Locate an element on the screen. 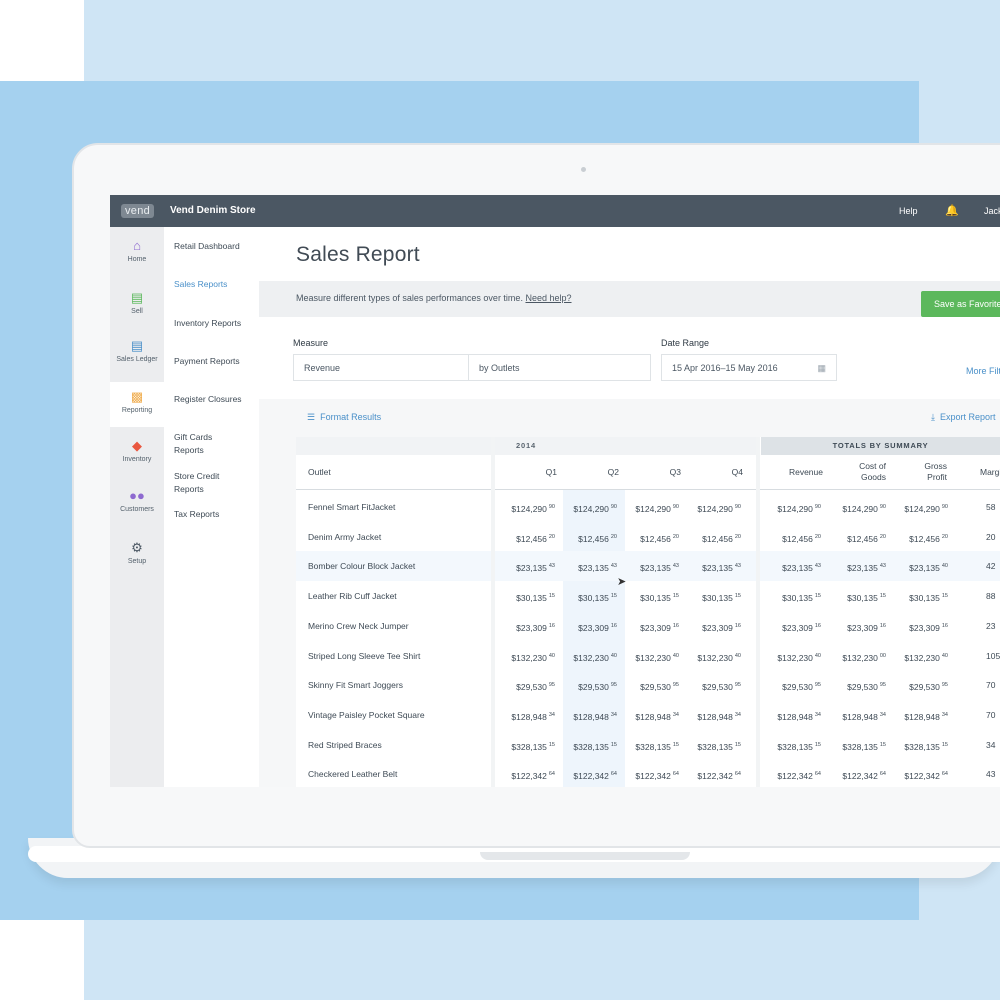 Image resolution: width=1000 pixels, height=1000 pixels. q2-column-highlight is located at coordinates (594, 638).